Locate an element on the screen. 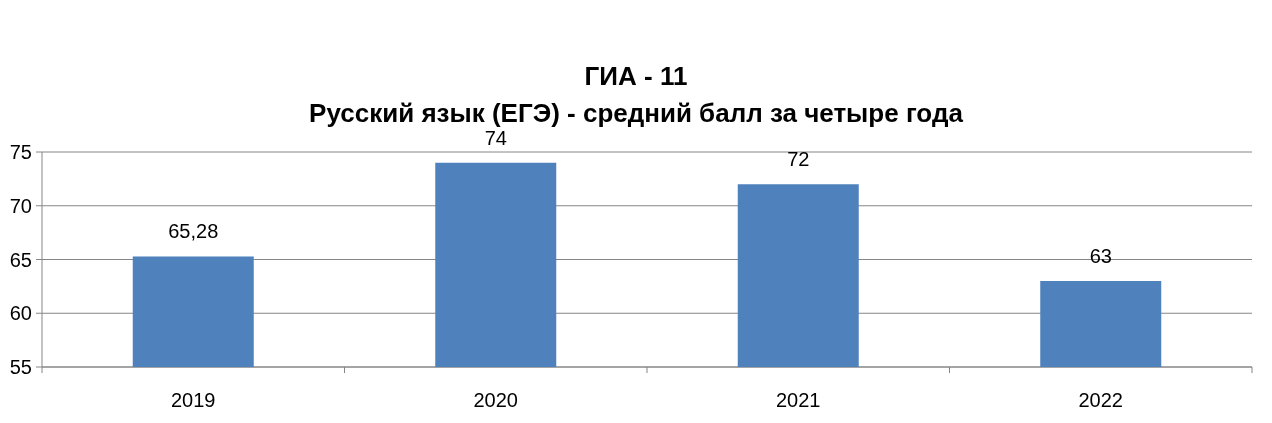 The image size is (1272, 423). data-label: 72 is located at coordinates (798, 159).